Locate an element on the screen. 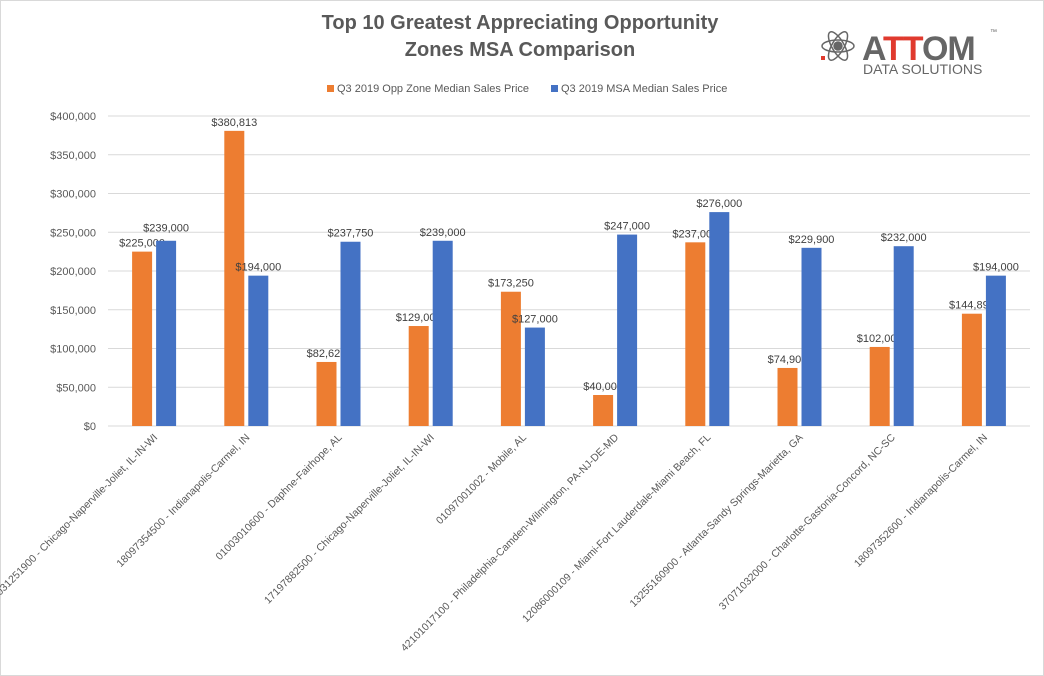  svg-text: ATTOM is located at coordinates (918, 49).